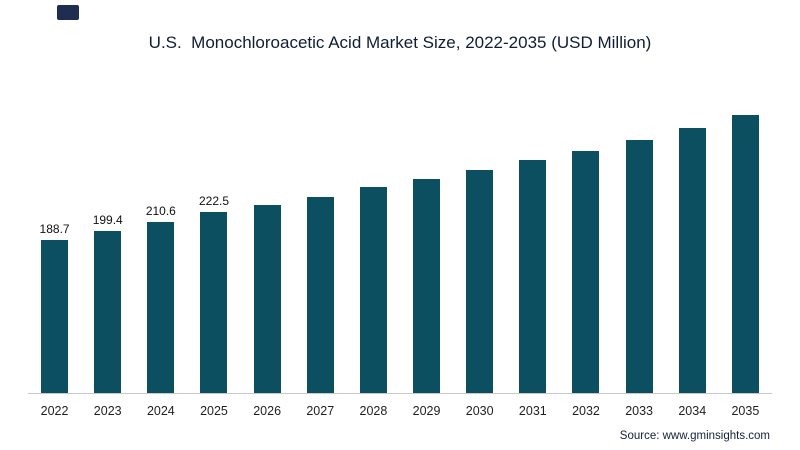  I want to click on x-tick-2034: 2034, so click(692, 411).